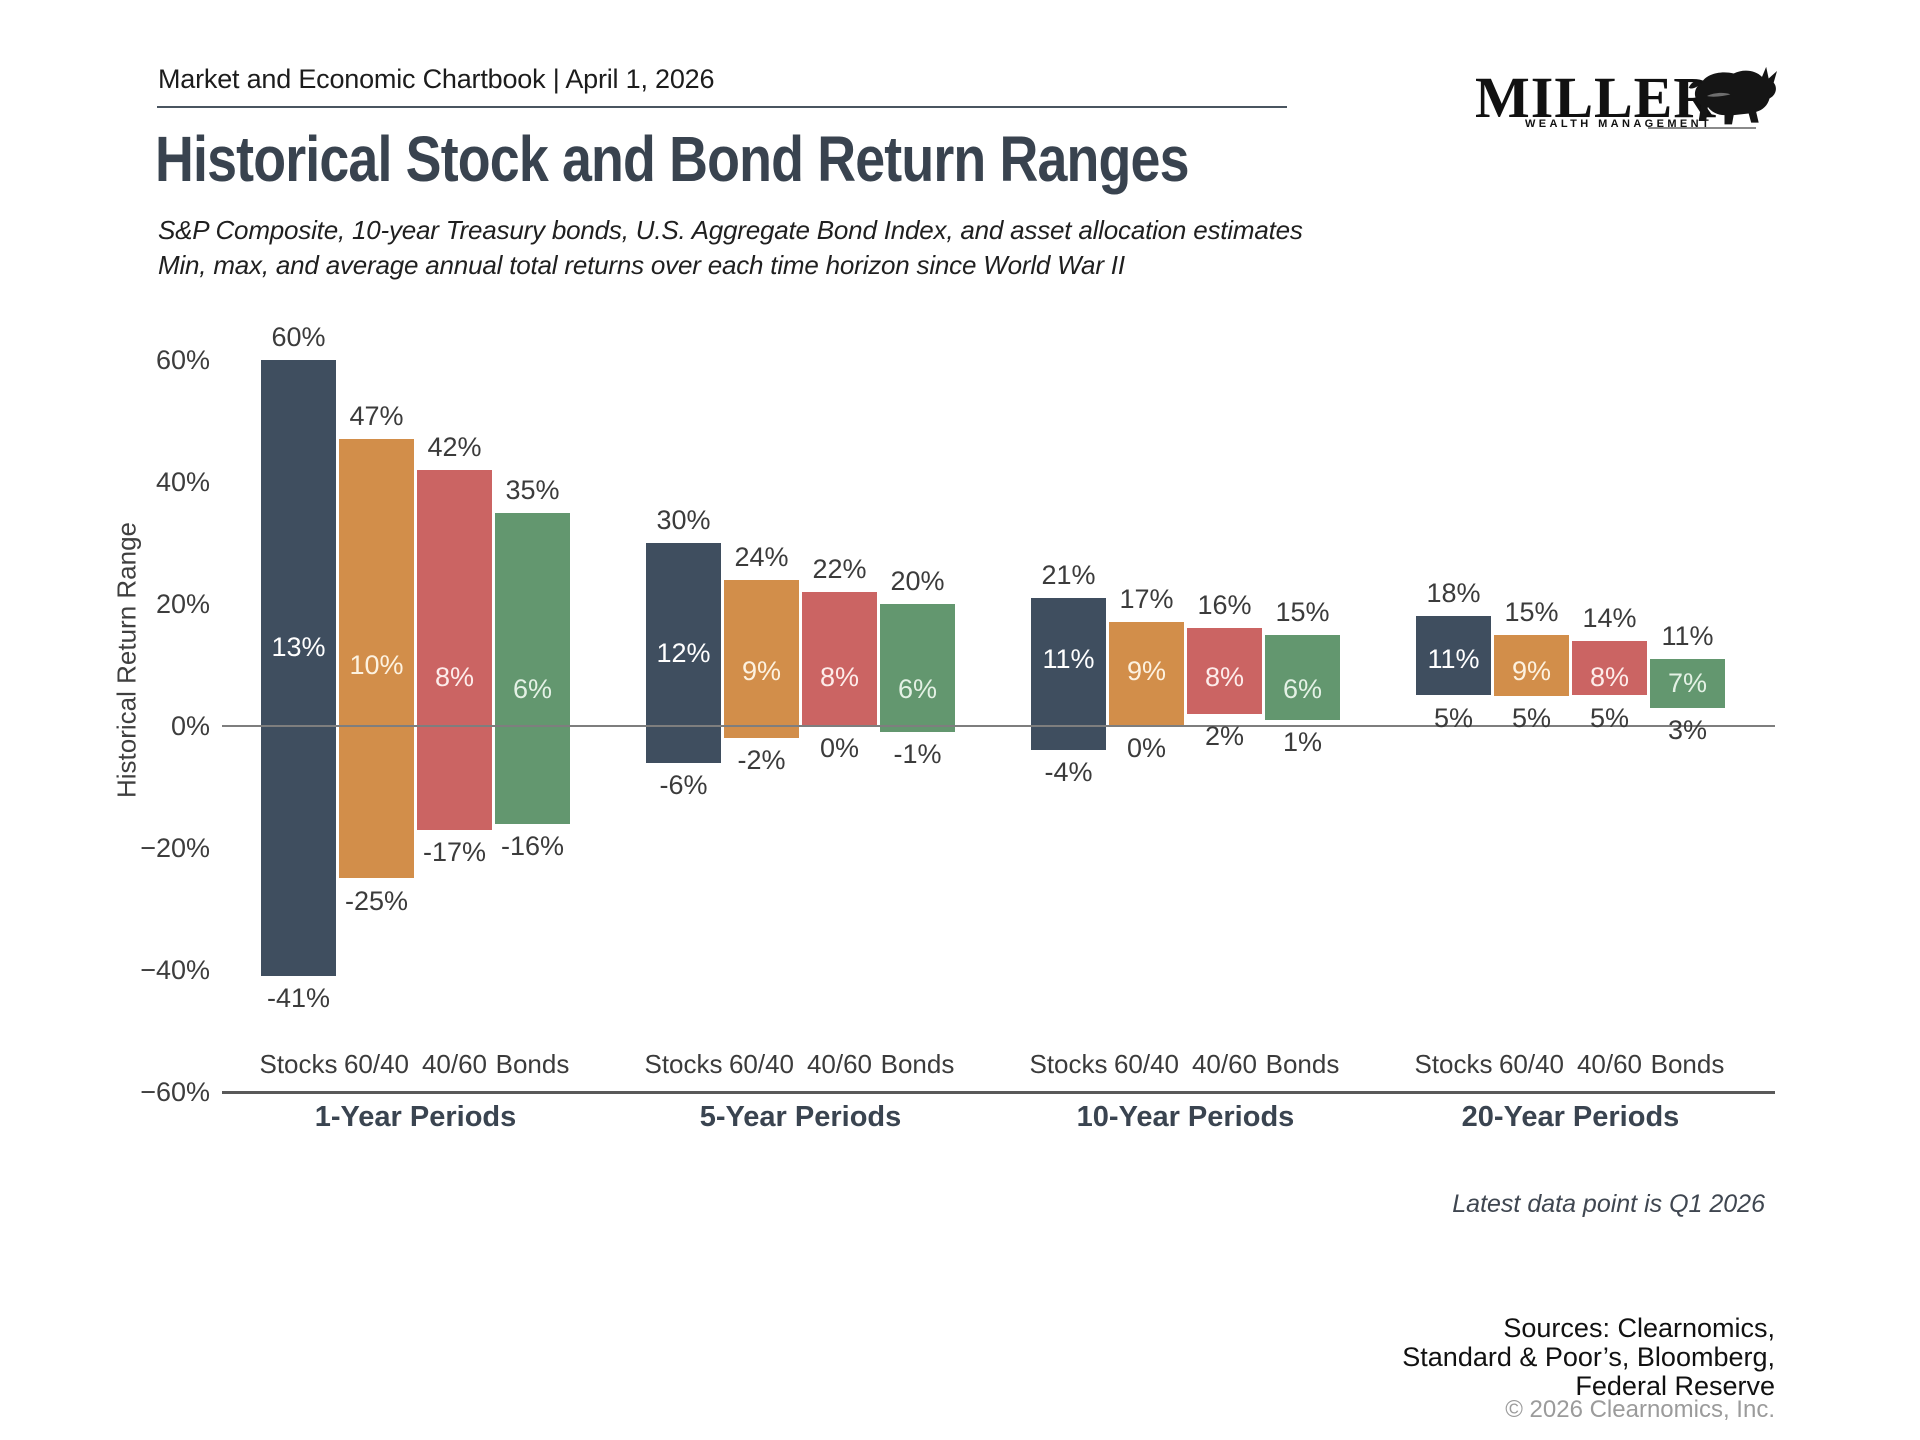 This screenshot has height=1440, width=1920. Describe the element at coordinates (298, 646) in the screenshot. I see `bar-avg-label: 13%` at that location.